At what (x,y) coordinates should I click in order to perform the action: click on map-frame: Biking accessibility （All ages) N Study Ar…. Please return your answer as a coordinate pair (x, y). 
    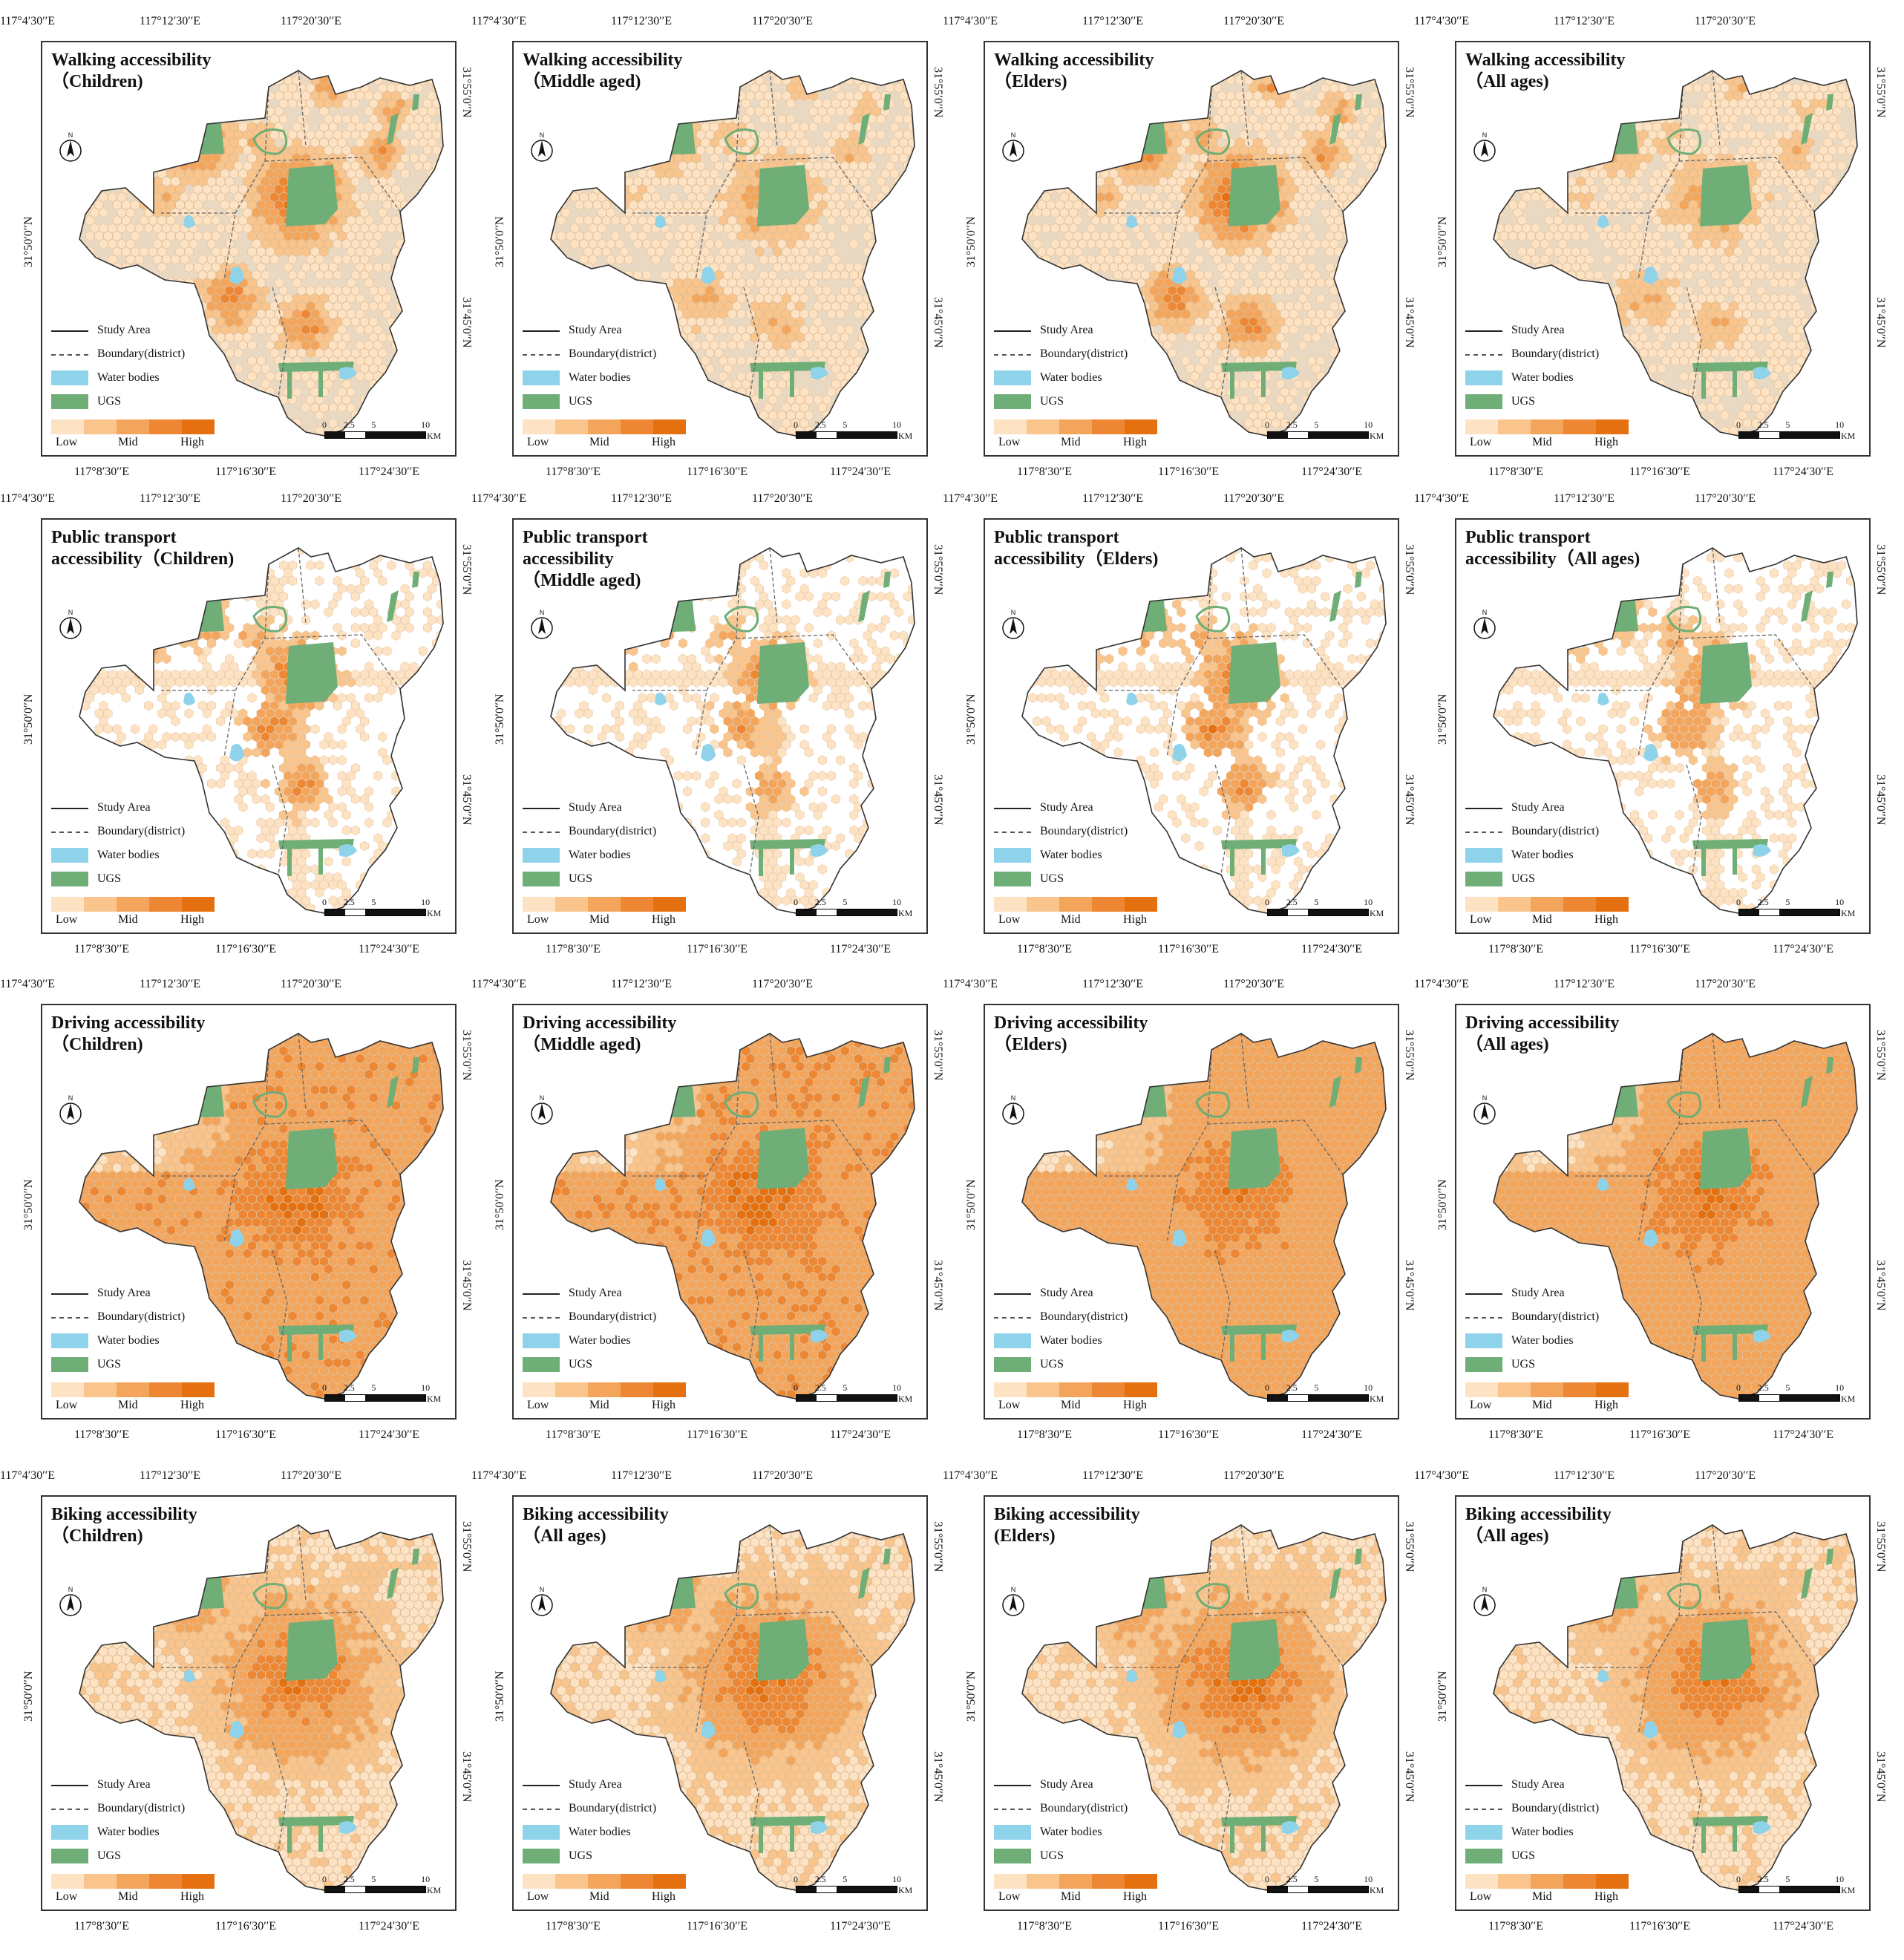
    Looking at the image, I should click on (1663, 1703).